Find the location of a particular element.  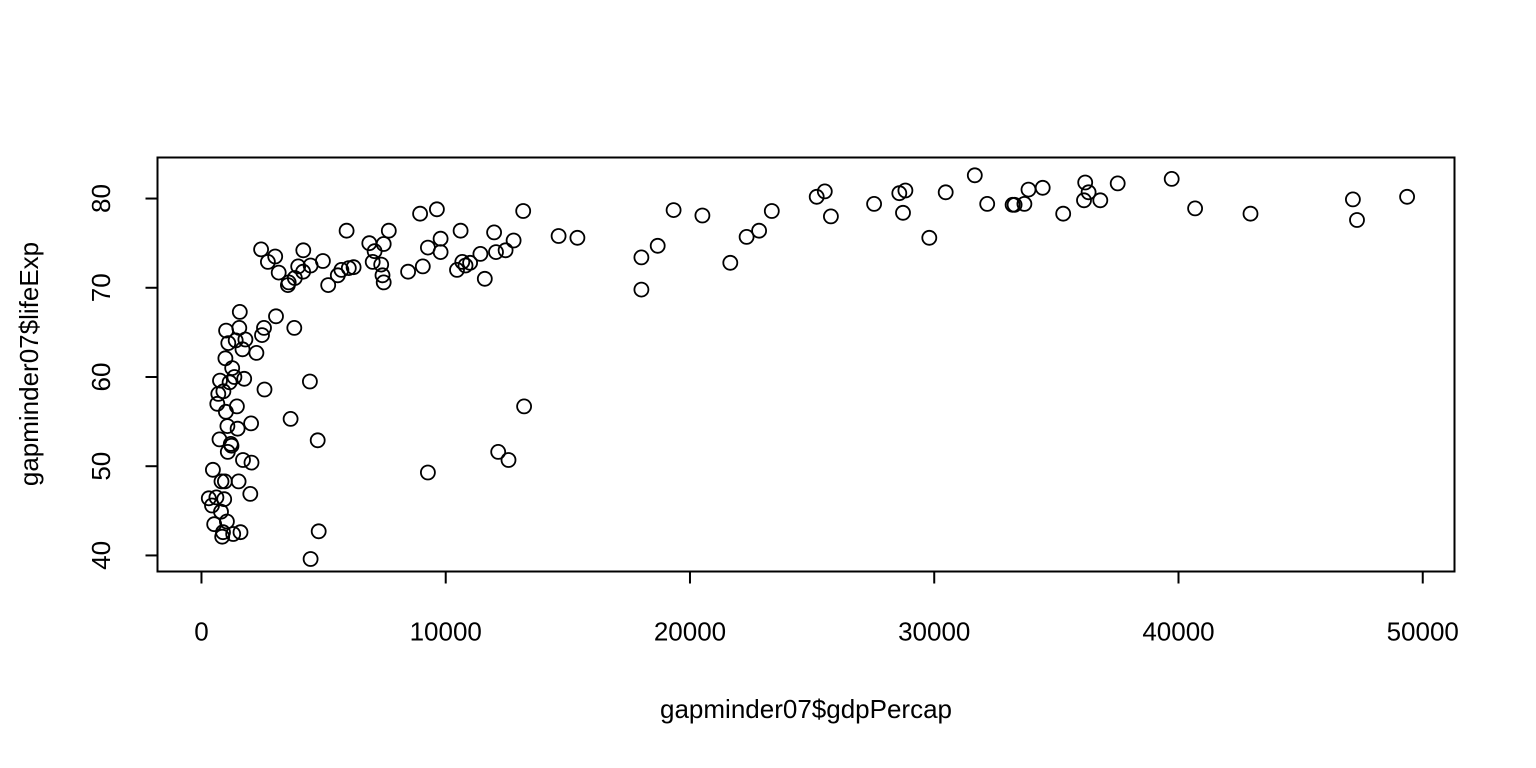

y-axis: 40 50 60 70 80 is located at coordinates (122, 377).